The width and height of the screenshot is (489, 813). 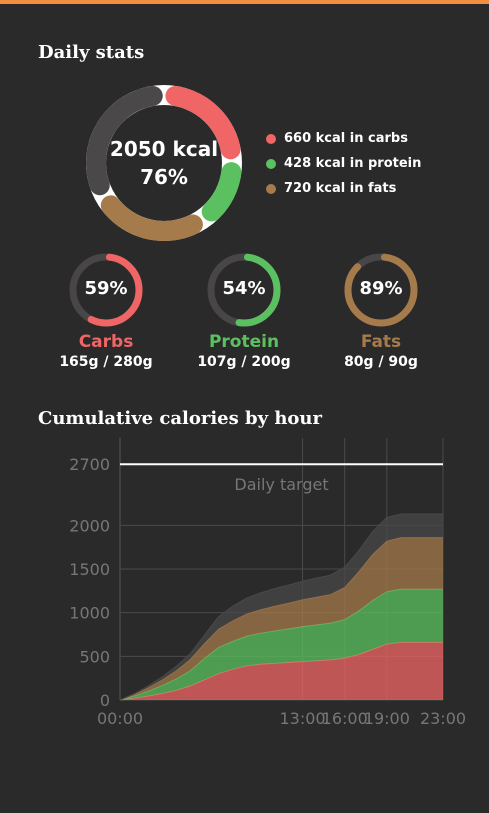 I want to click on y-tick-label: 0, so click(x=105, y=700).